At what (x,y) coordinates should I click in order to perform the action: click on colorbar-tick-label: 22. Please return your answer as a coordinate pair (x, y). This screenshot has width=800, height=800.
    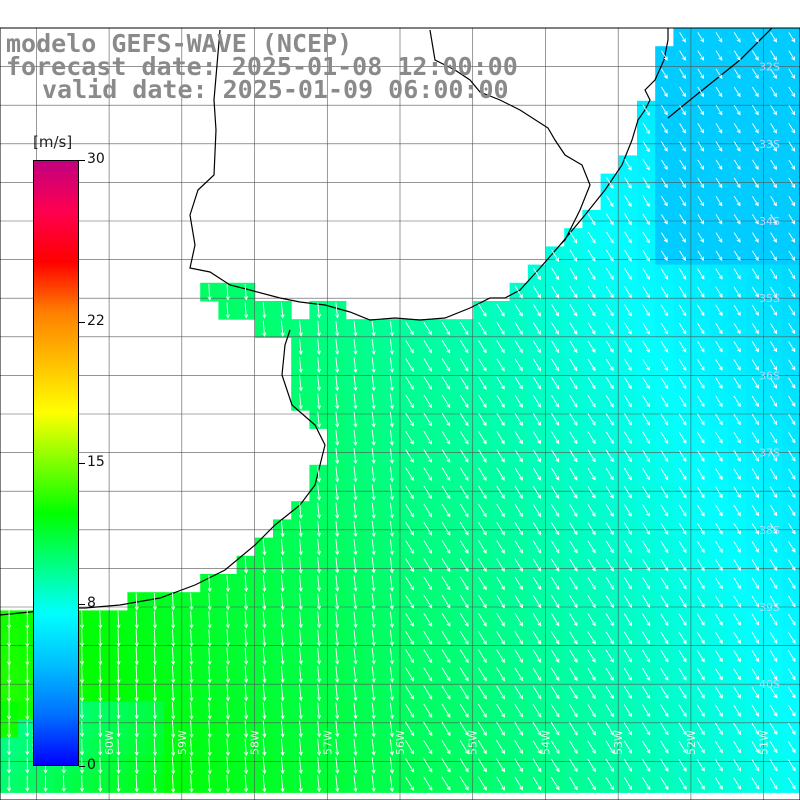
    Looking at the image, I should click on (96, 320).